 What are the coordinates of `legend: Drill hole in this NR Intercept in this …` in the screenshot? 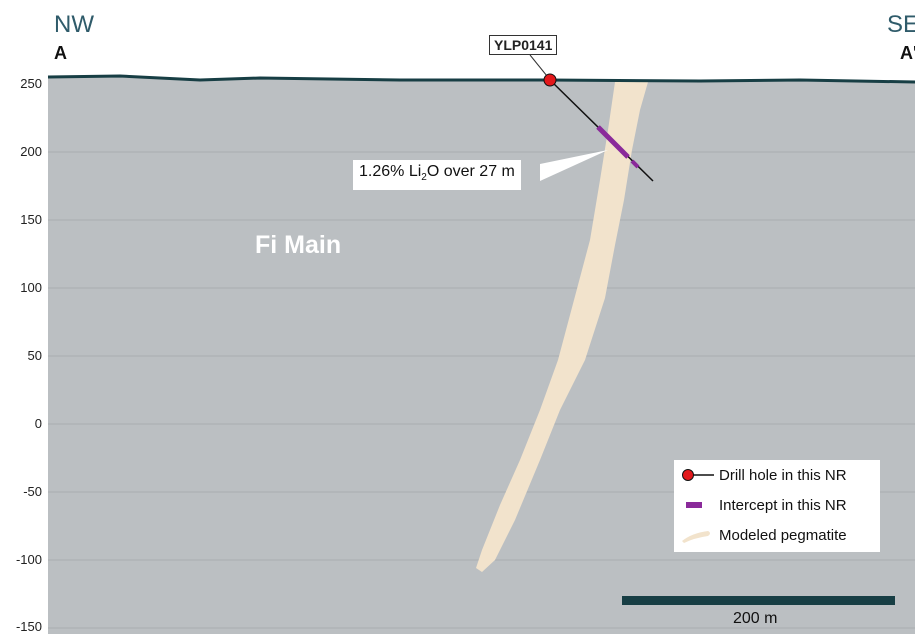 It's located at (777, 506).